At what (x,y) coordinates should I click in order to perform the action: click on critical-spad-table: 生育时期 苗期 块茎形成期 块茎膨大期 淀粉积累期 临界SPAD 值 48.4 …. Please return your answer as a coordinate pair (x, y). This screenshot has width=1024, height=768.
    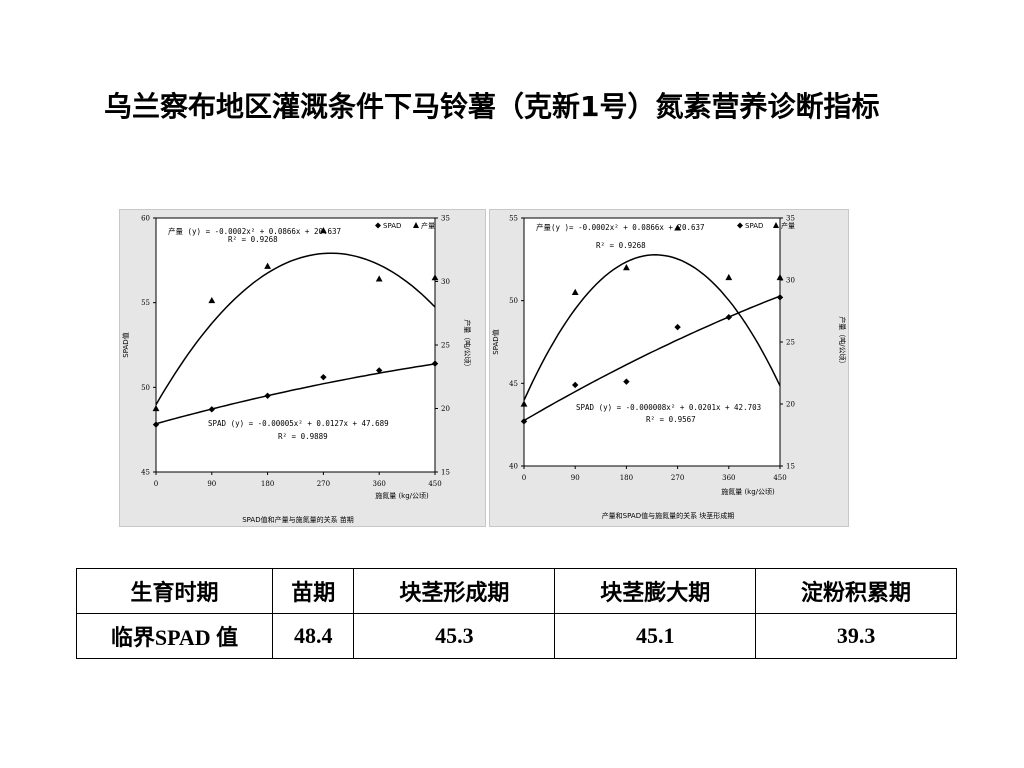
    Looking at the image, I should click on (516, 613).